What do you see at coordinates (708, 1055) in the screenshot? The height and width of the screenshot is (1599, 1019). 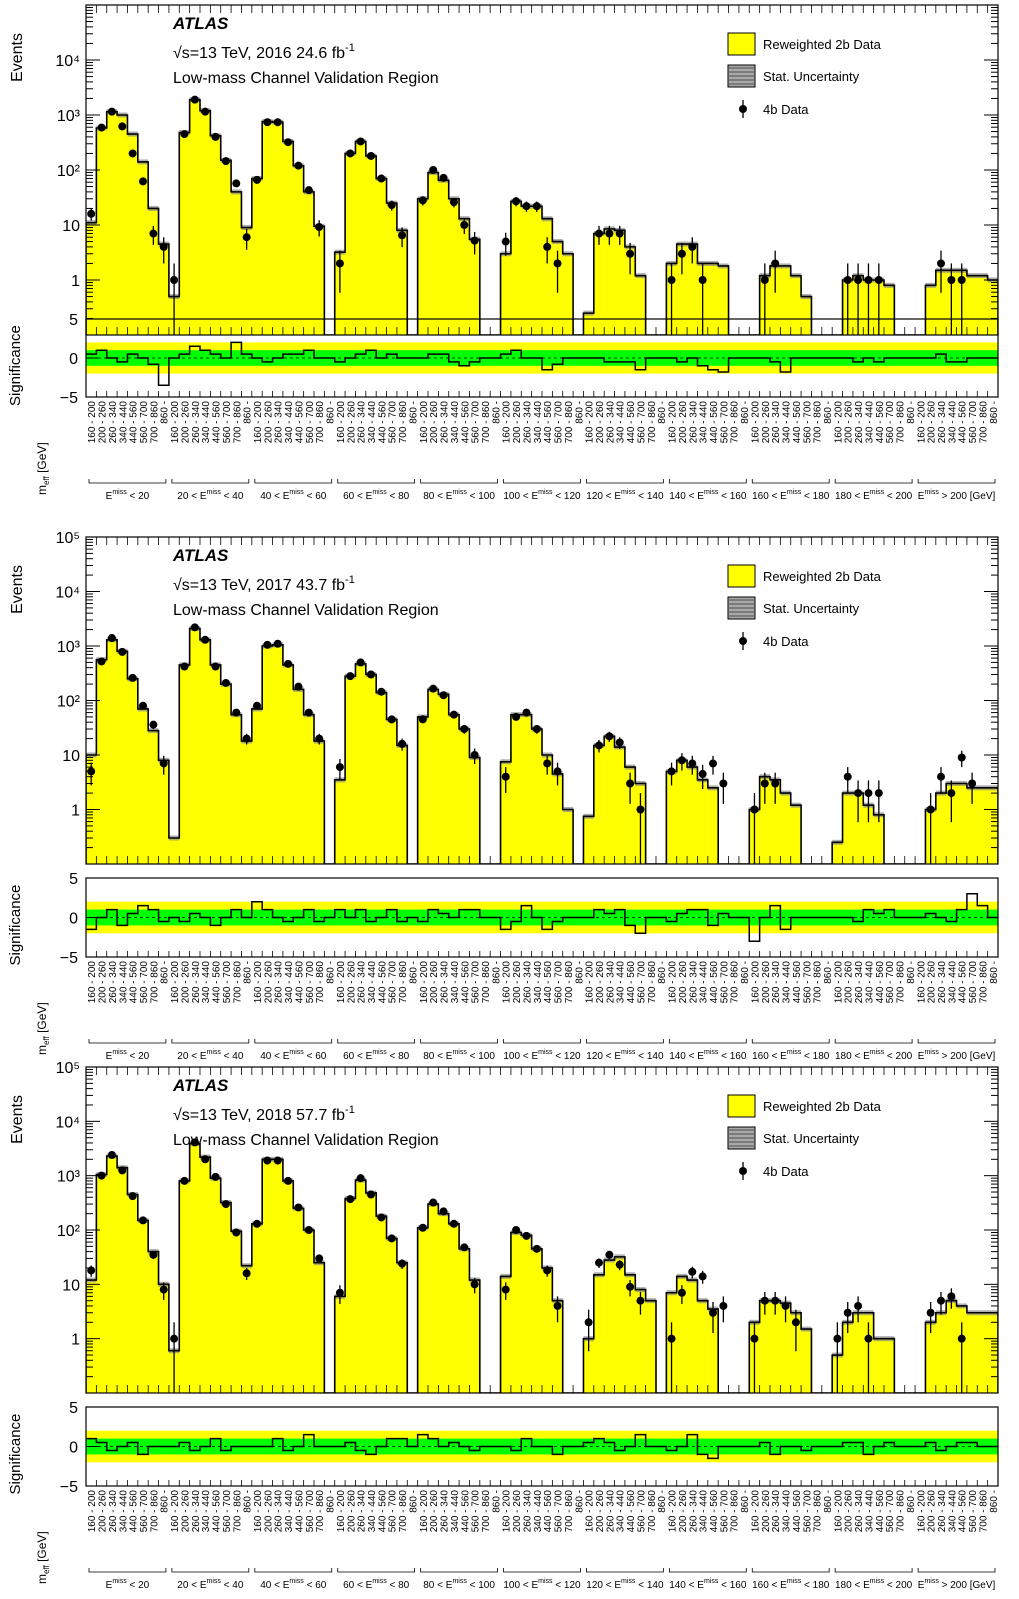 I see `group-label: 140 < Emiss < 160` at bounding box center [708, 1055].